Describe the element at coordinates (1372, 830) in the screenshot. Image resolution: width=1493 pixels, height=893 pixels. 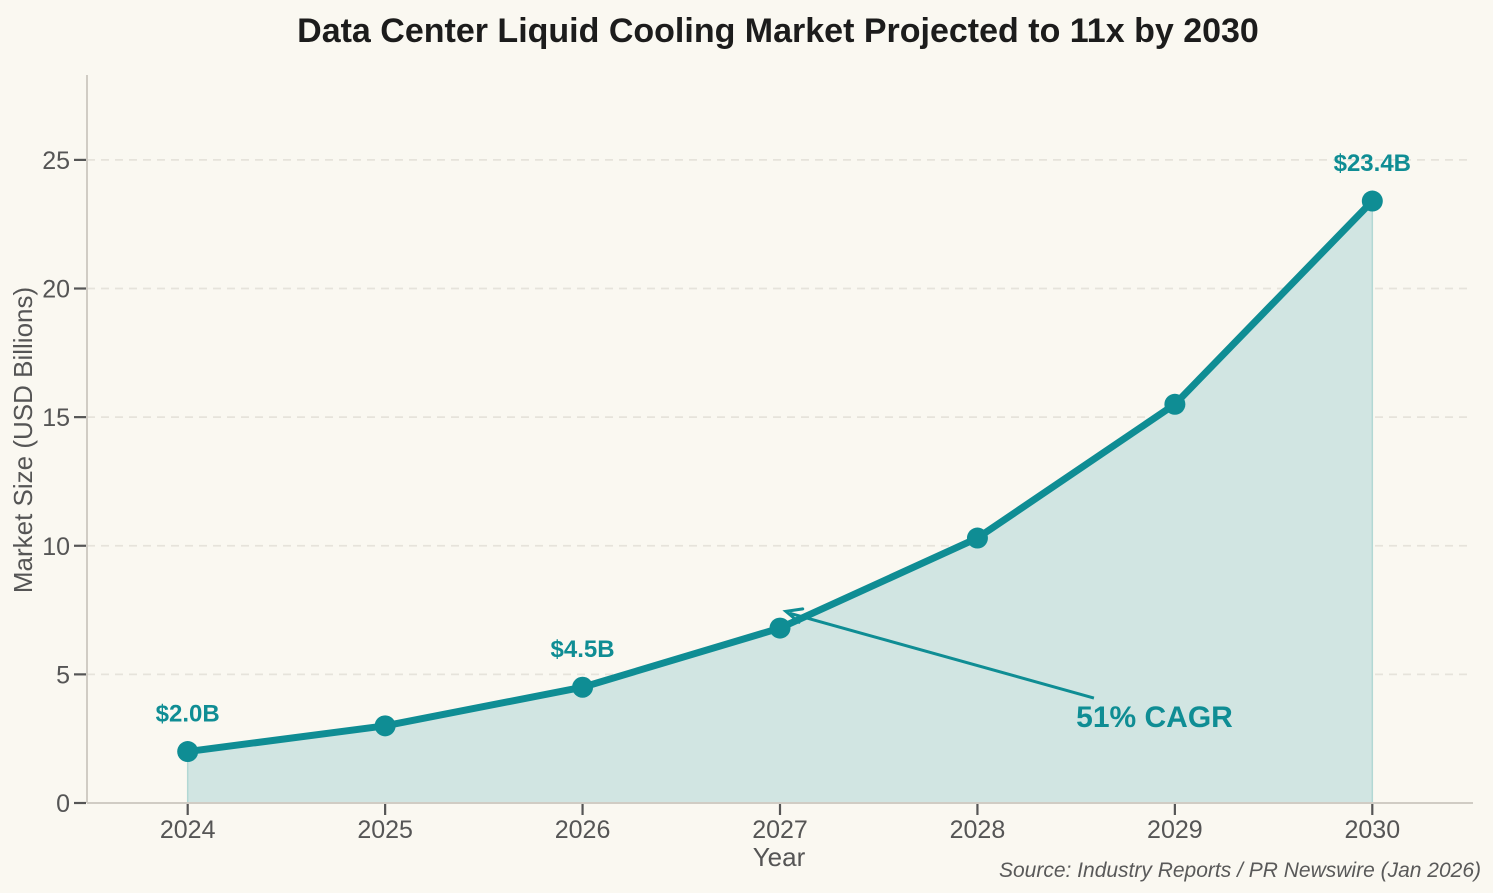
I see `x-tick-label: 2030` at that location.